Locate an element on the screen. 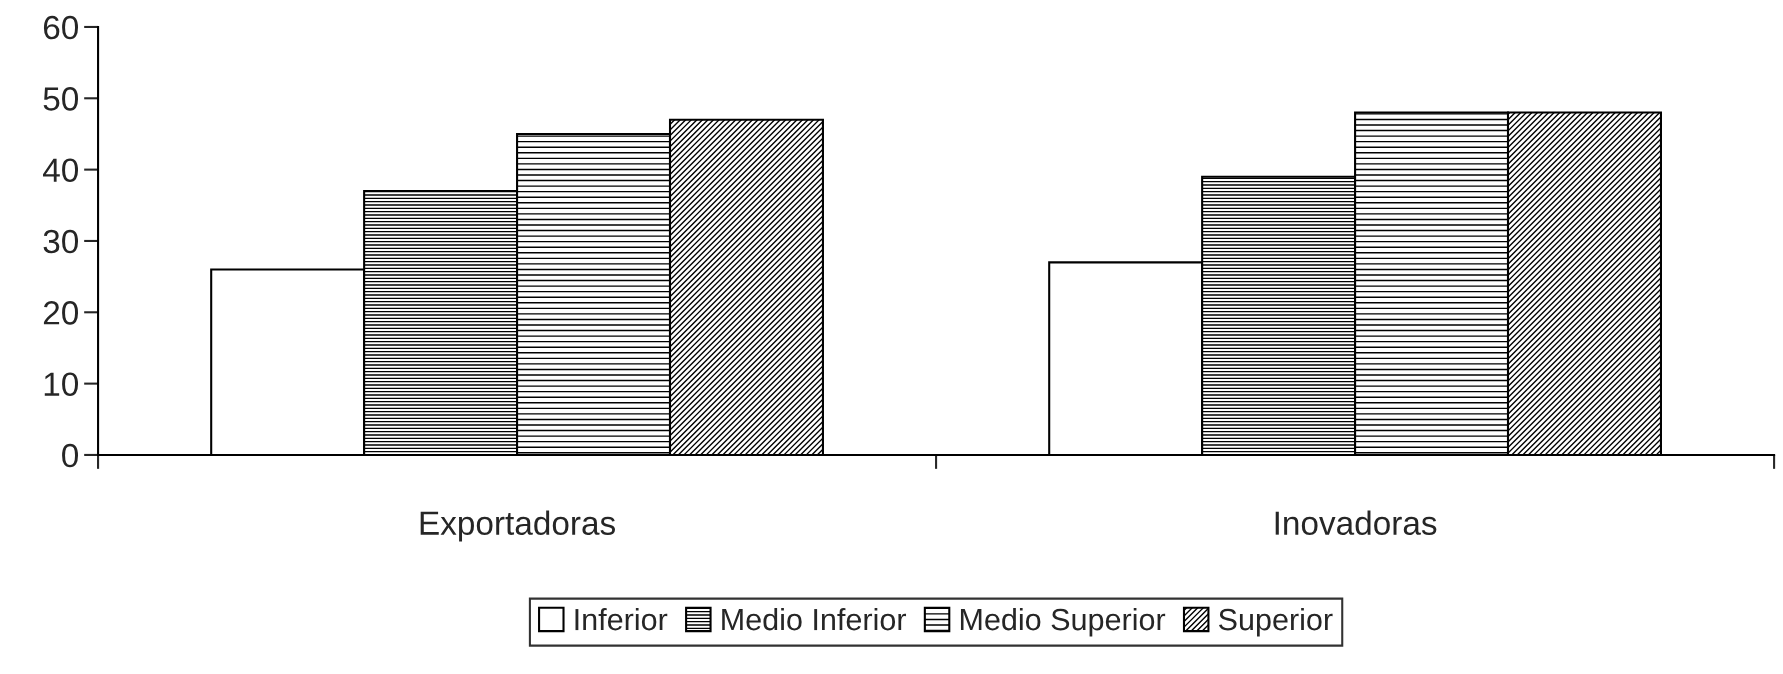  y-tick-label: 10 is located at coordinates (61, 384).